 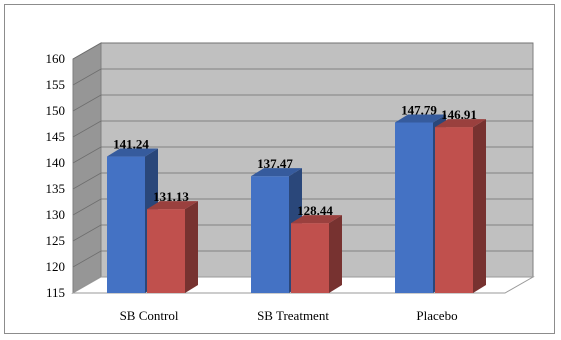 What do you see at coordinates (87, 168) in the screenshot?
I see `side-wall` at bounding box center [87, 168].